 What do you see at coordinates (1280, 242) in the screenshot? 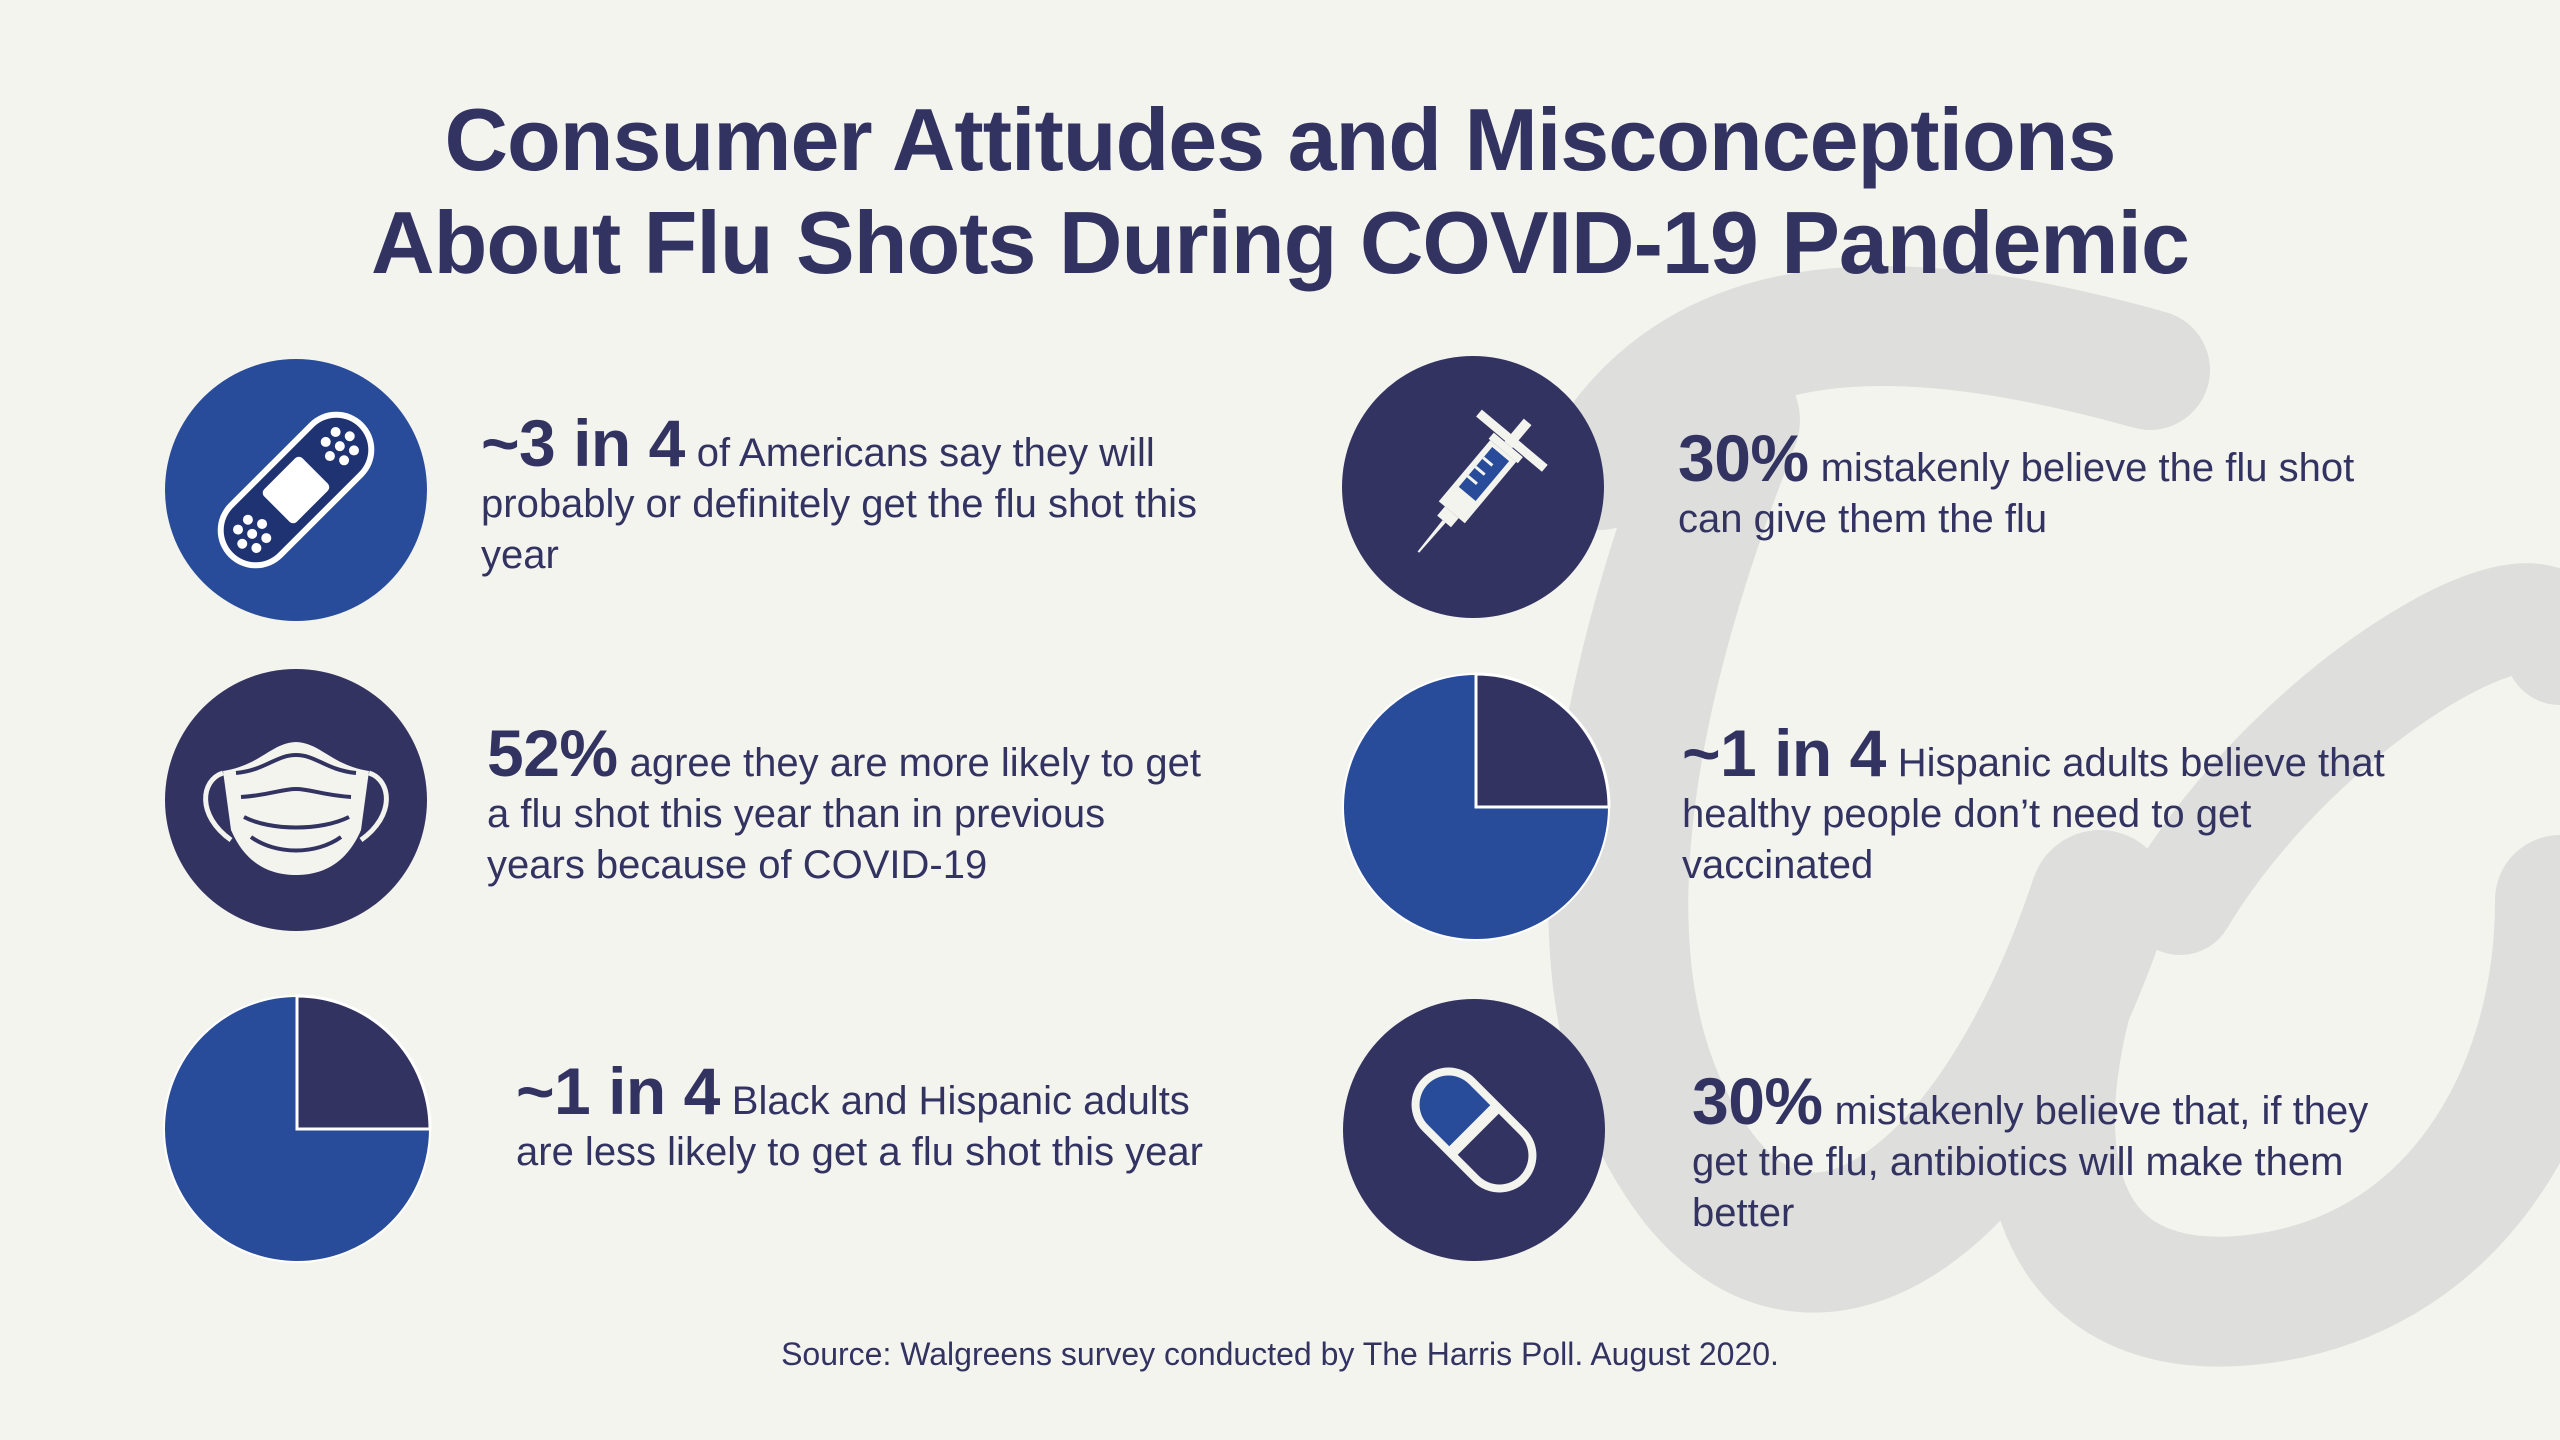
I see `title-line-2: About Flu Shots During COVID-19 Pandemic` at bounding box center [1280, 242].